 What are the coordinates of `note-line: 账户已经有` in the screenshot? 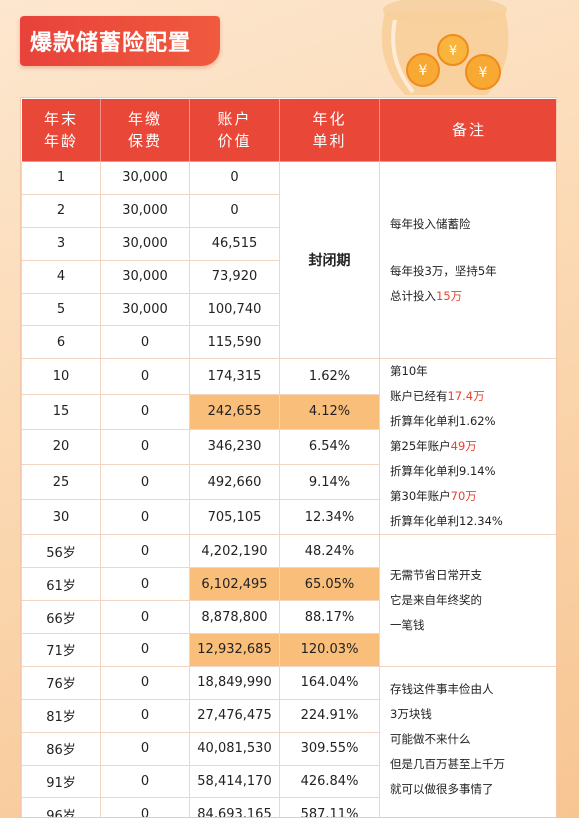 It's located at (419, 396).